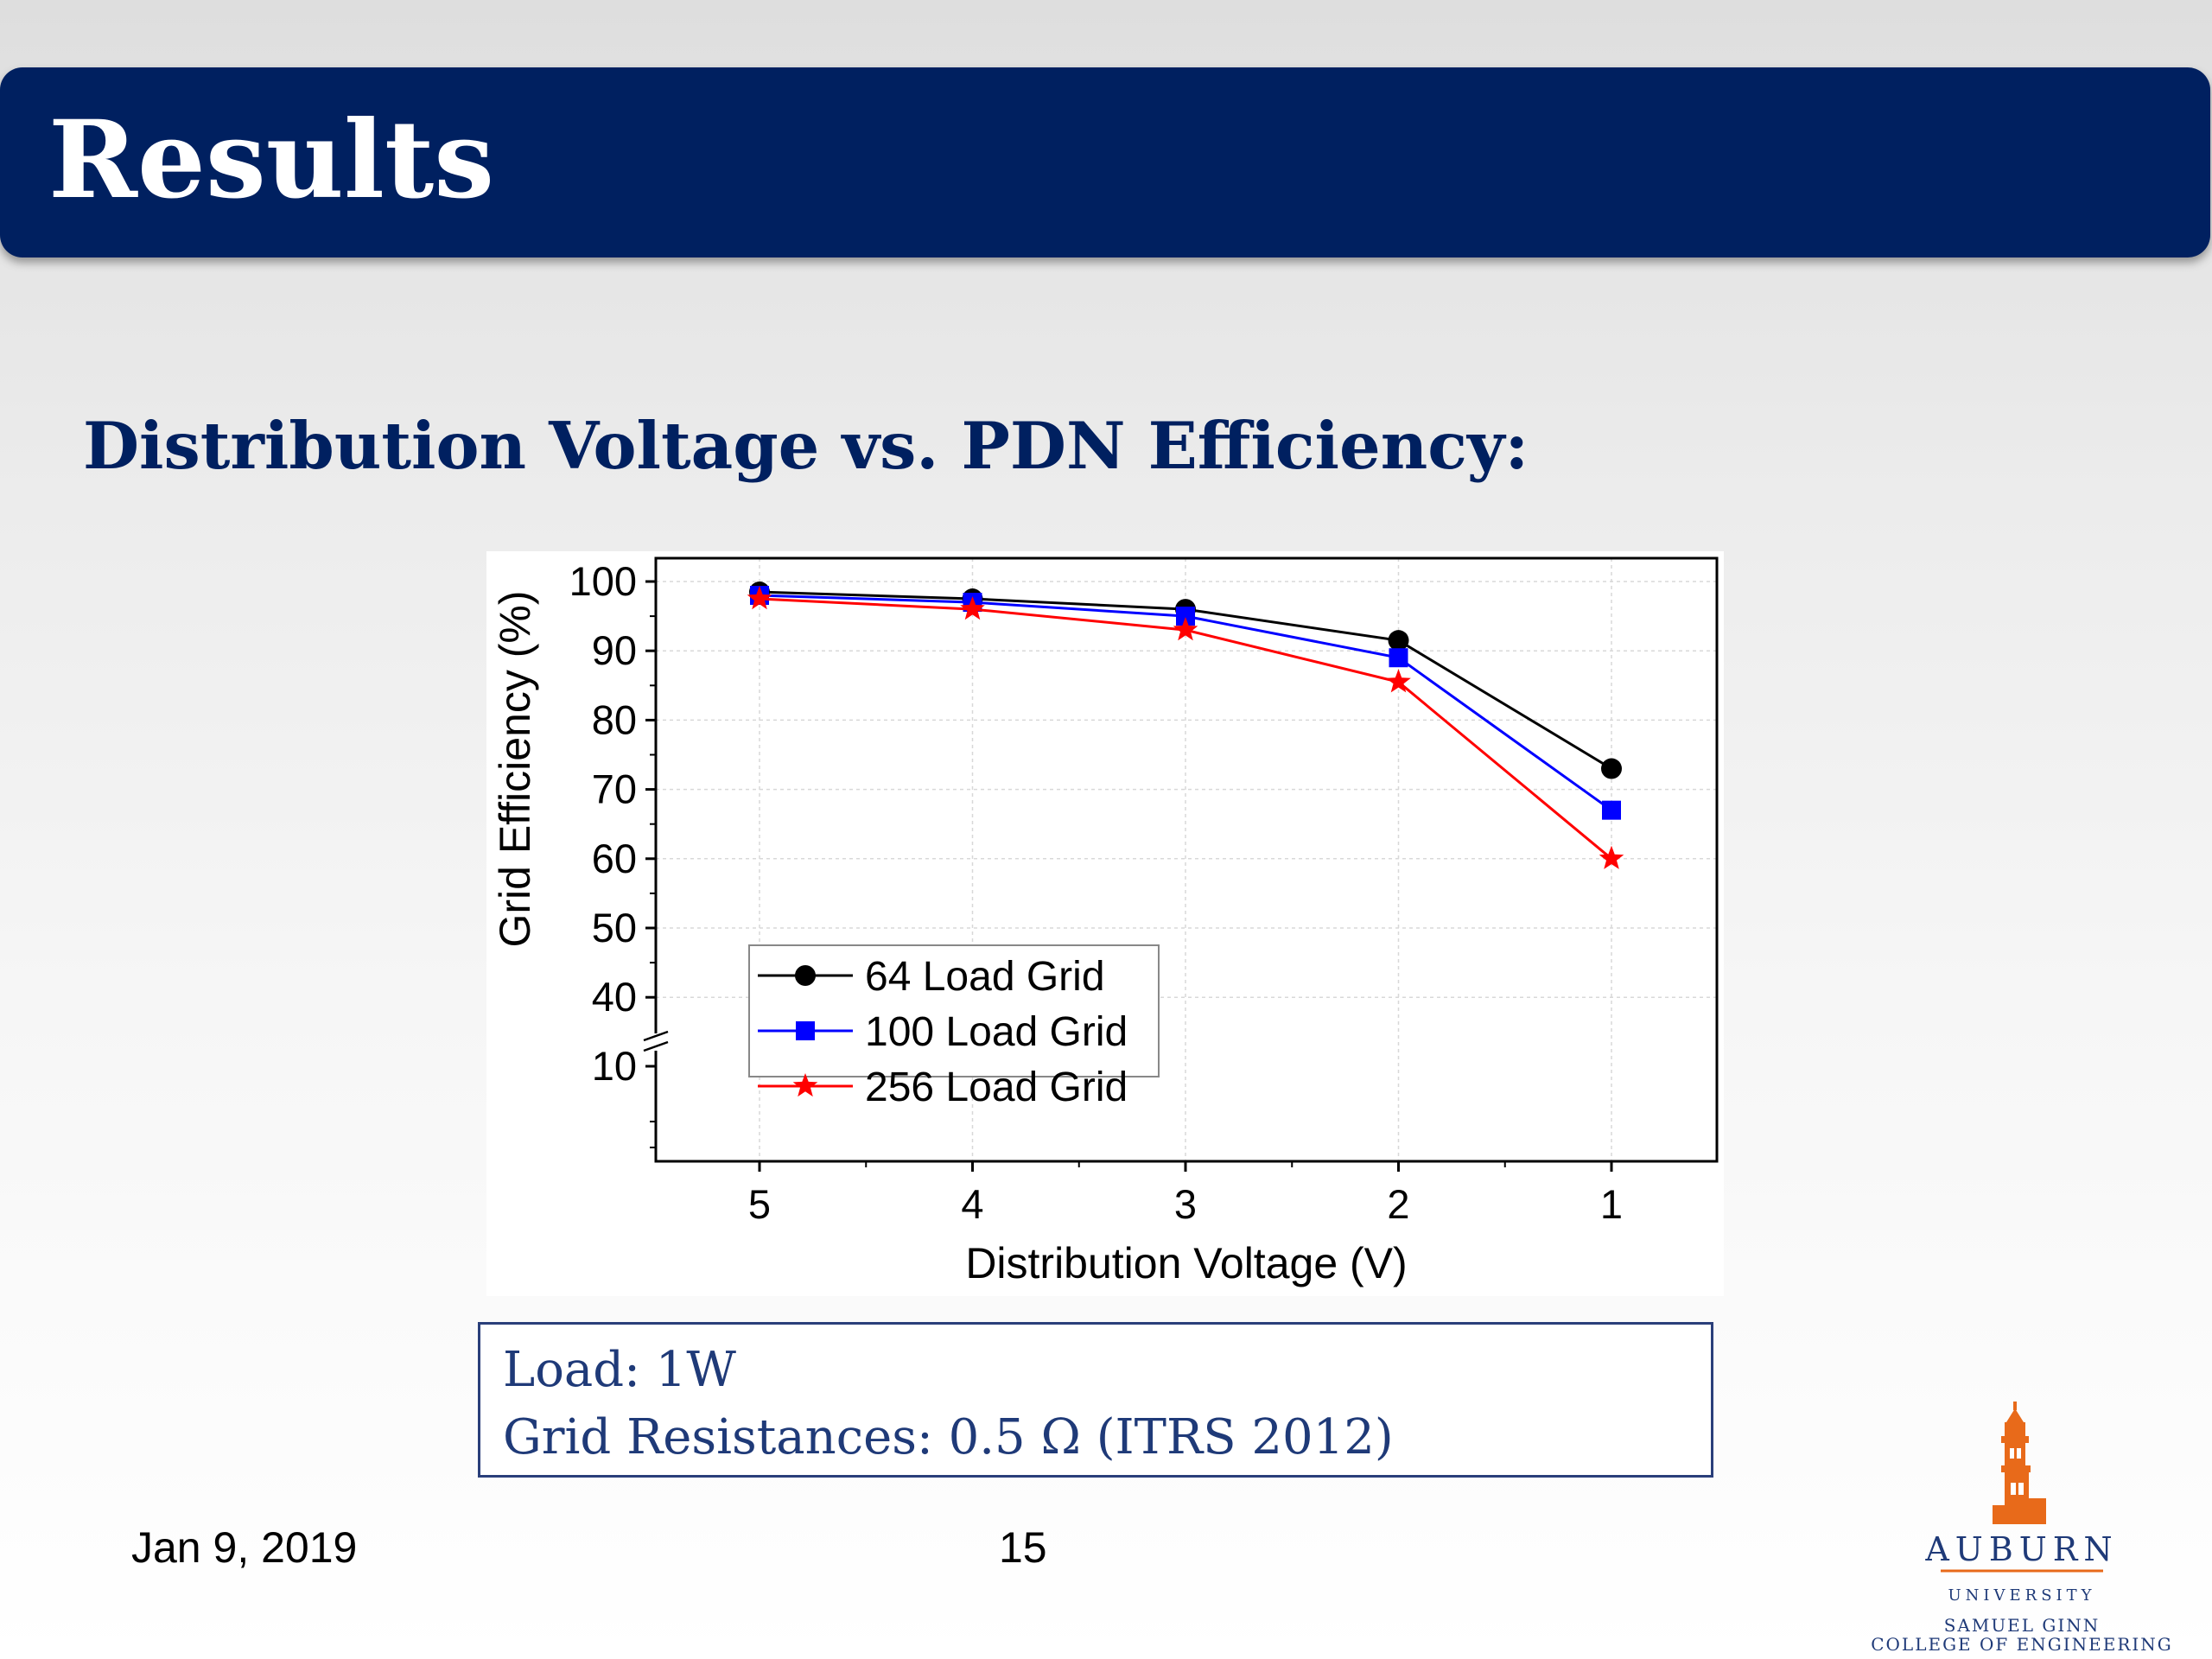 The width and height of the screenshot is (2212, 1659). What do you see at coordinates (1105, 162) in the screenshot?
I see `title-bar: Results` at bounding box center [1105, 162].